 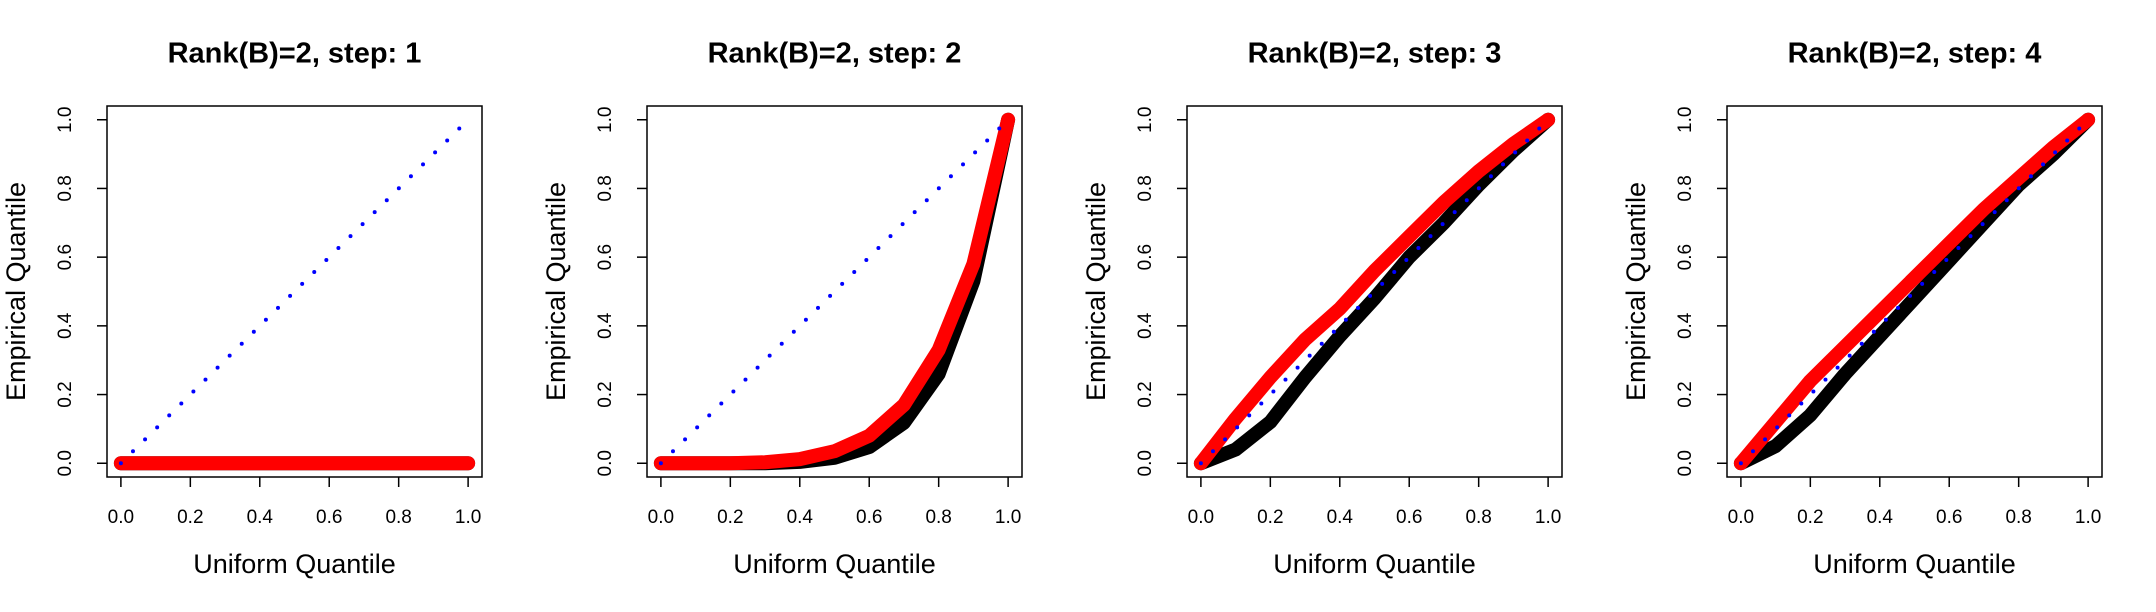 I want to click on panel-title: Rank(B)=2, step: 1, so click(x=295, y=54).